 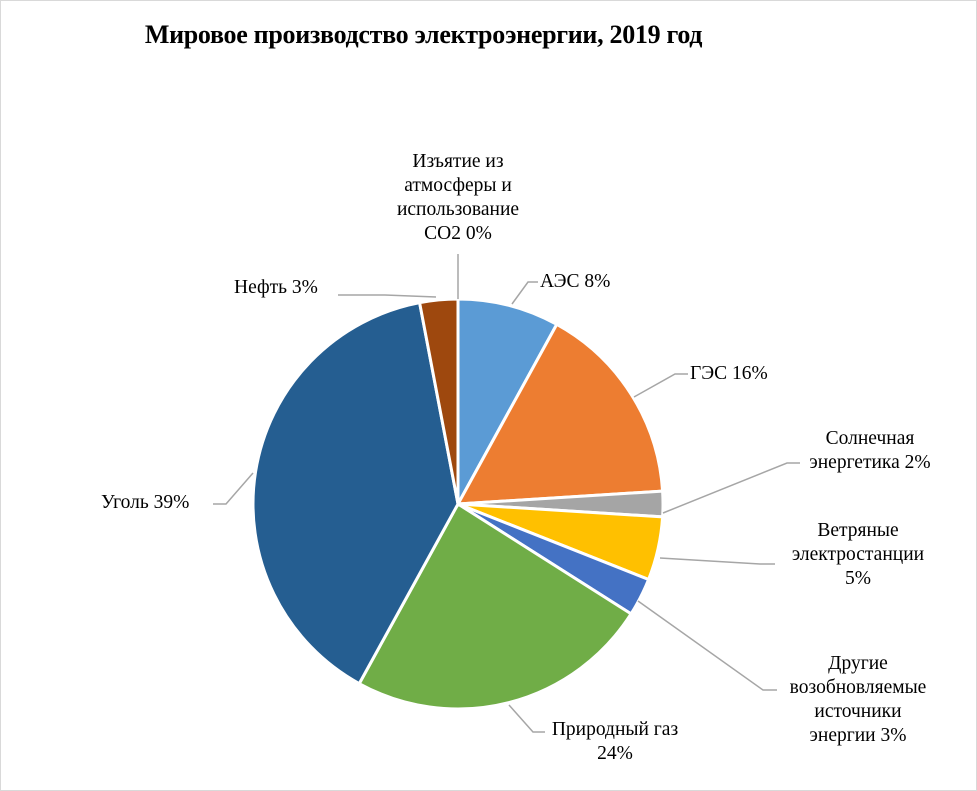 What do you see at coordinates (731, 488) in the screenshot?
I see `leader-line-solar` at bounding box center [731, 488].